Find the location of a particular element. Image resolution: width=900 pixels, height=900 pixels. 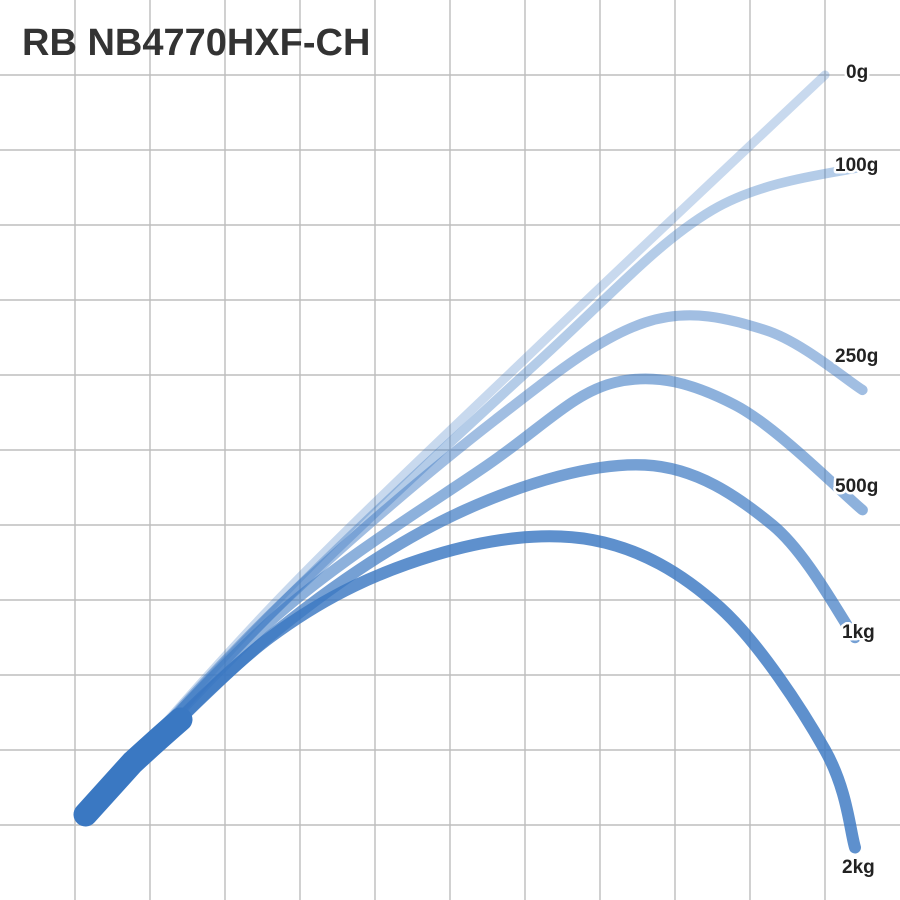

rod-butt is located at coordinates (133, 767).